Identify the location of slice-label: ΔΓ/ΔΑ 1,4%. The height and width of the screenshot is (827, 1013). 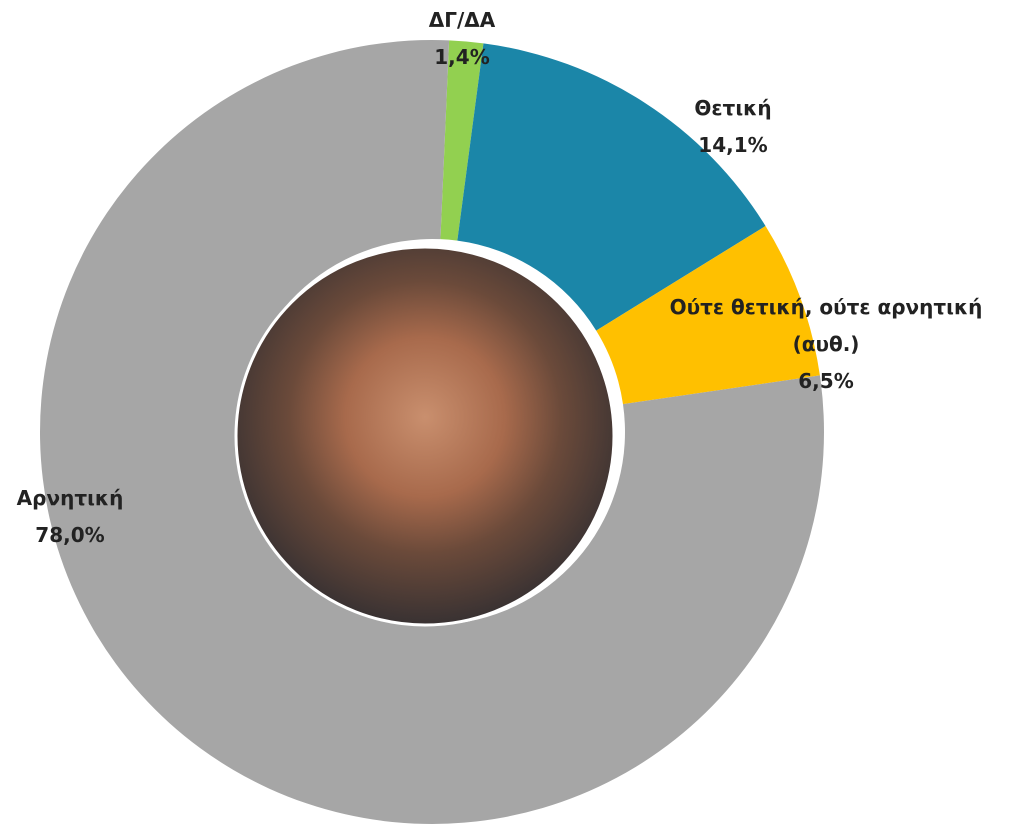
(462, 39).